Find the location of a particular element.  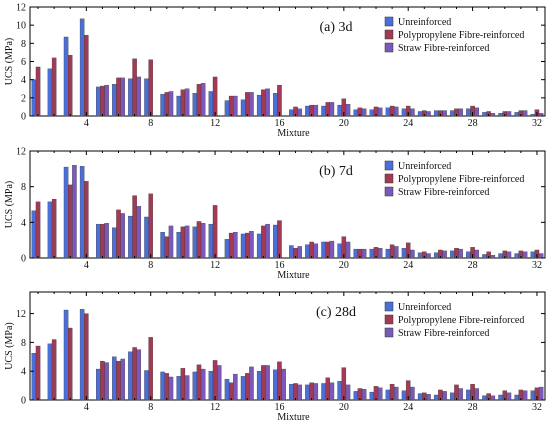

y-tick-label: 12 is located at coordinates (21, 314).